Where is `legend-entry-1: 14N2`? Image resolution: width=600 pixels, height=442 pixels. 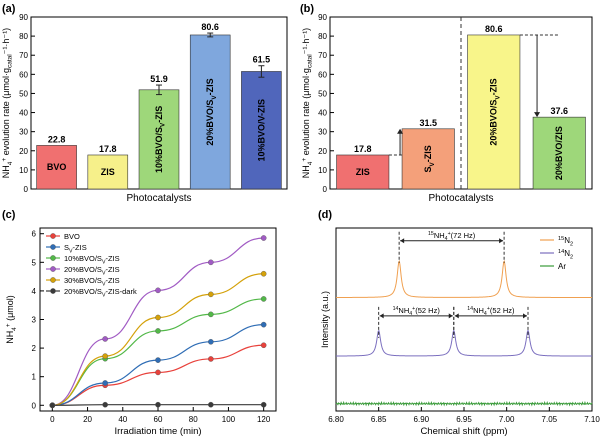
legend-entry-1: 14N2 is located at coordinates (565, 254).